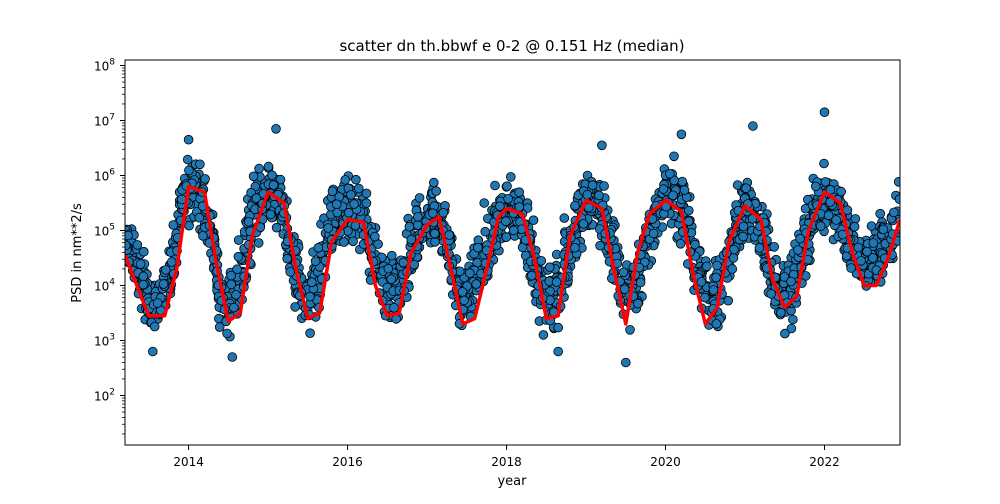 The height and width of the screenshot is (504, 1000). Describe the element at coordinates (104, 121) in the screenshot. I see `y-tick-label: 10⁷` at that location.